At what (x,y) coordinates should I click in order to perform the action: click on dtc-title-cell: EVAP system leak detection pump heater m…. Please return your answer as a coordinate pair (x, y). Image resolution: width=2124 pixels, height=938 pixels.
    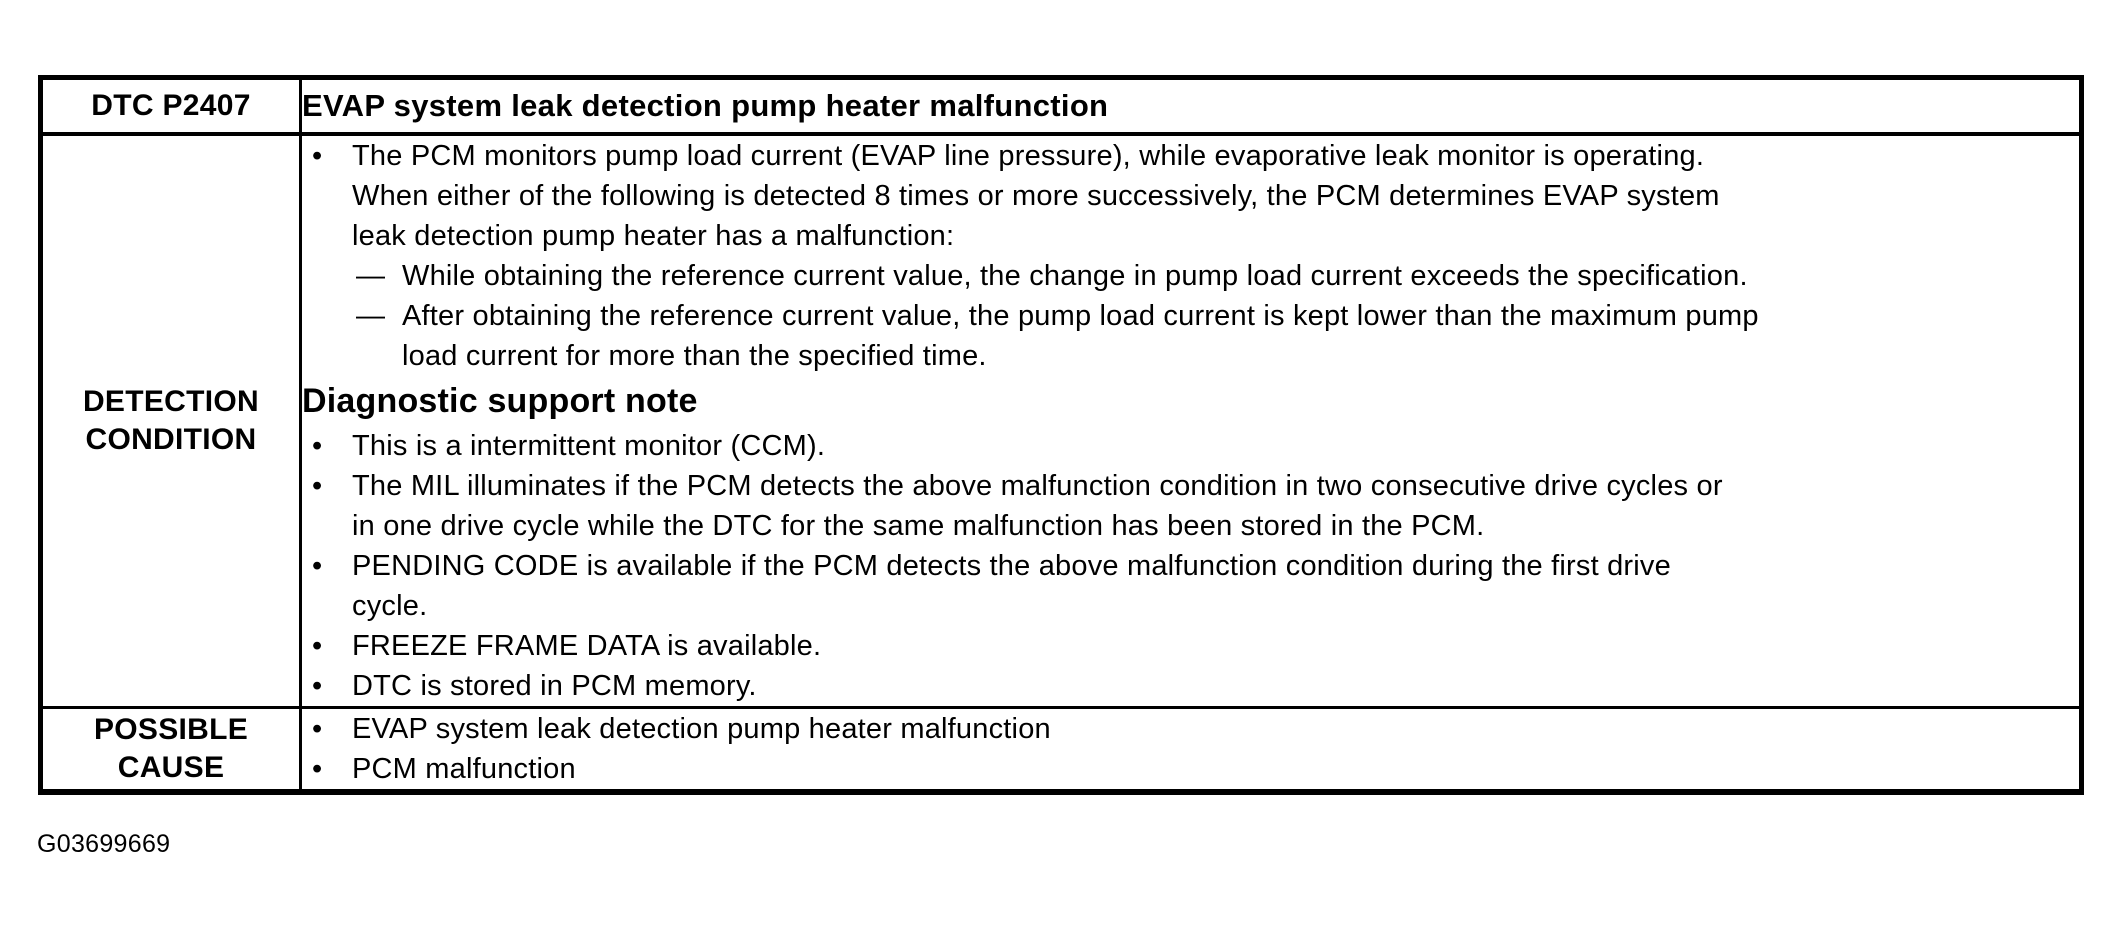
    Looking at the image, I should click on (1191, 105).